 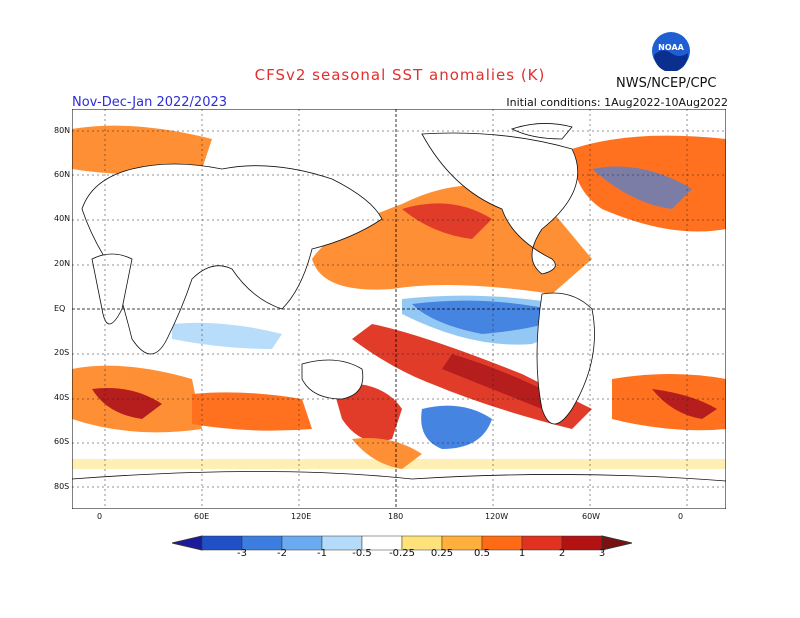 I want to click on lat-label: 20S, so click(x=62, y=352).